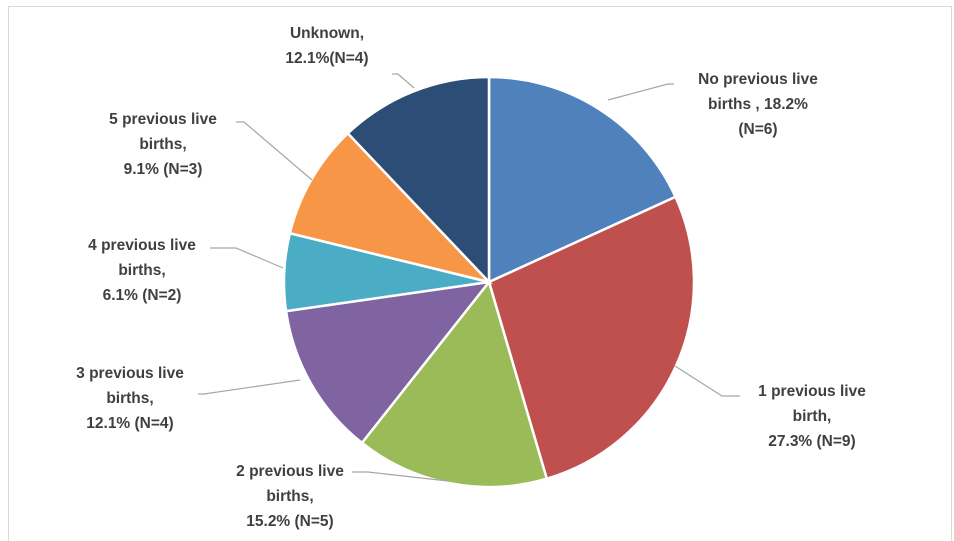 Image resolution: width=954 pixels, height=541 pixels. I want to click on slice-label-1: No previous live births , 18.2% (N=6), so click(758, 104).